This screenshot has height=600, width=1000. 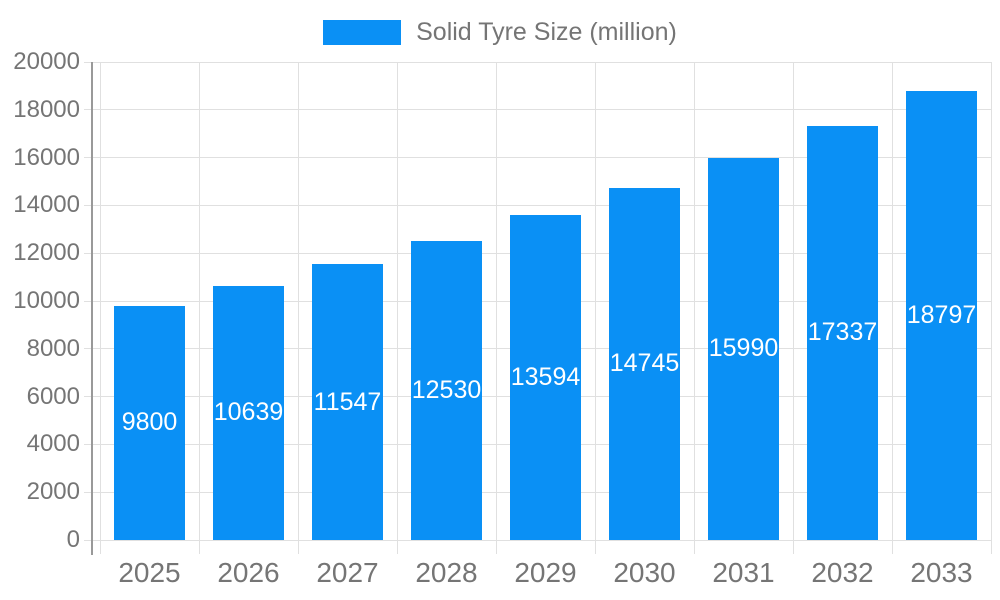 I want to click on y-axis-line, so click(x=92, y=308).